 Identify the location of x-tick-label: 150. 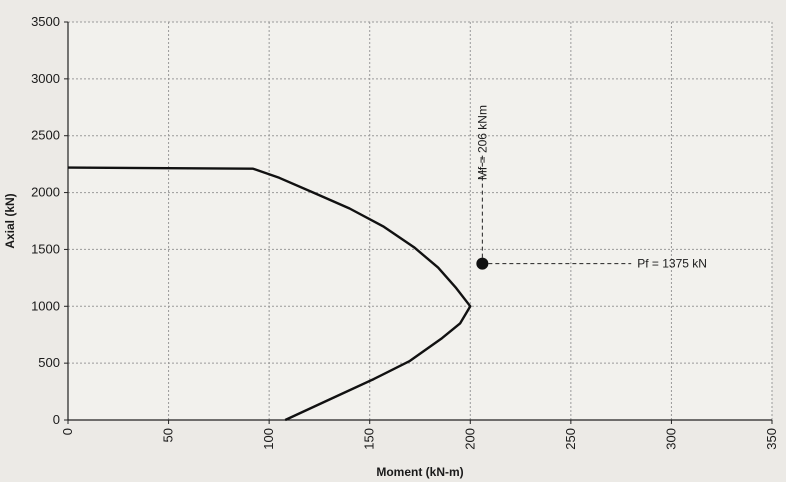
(369, 439).